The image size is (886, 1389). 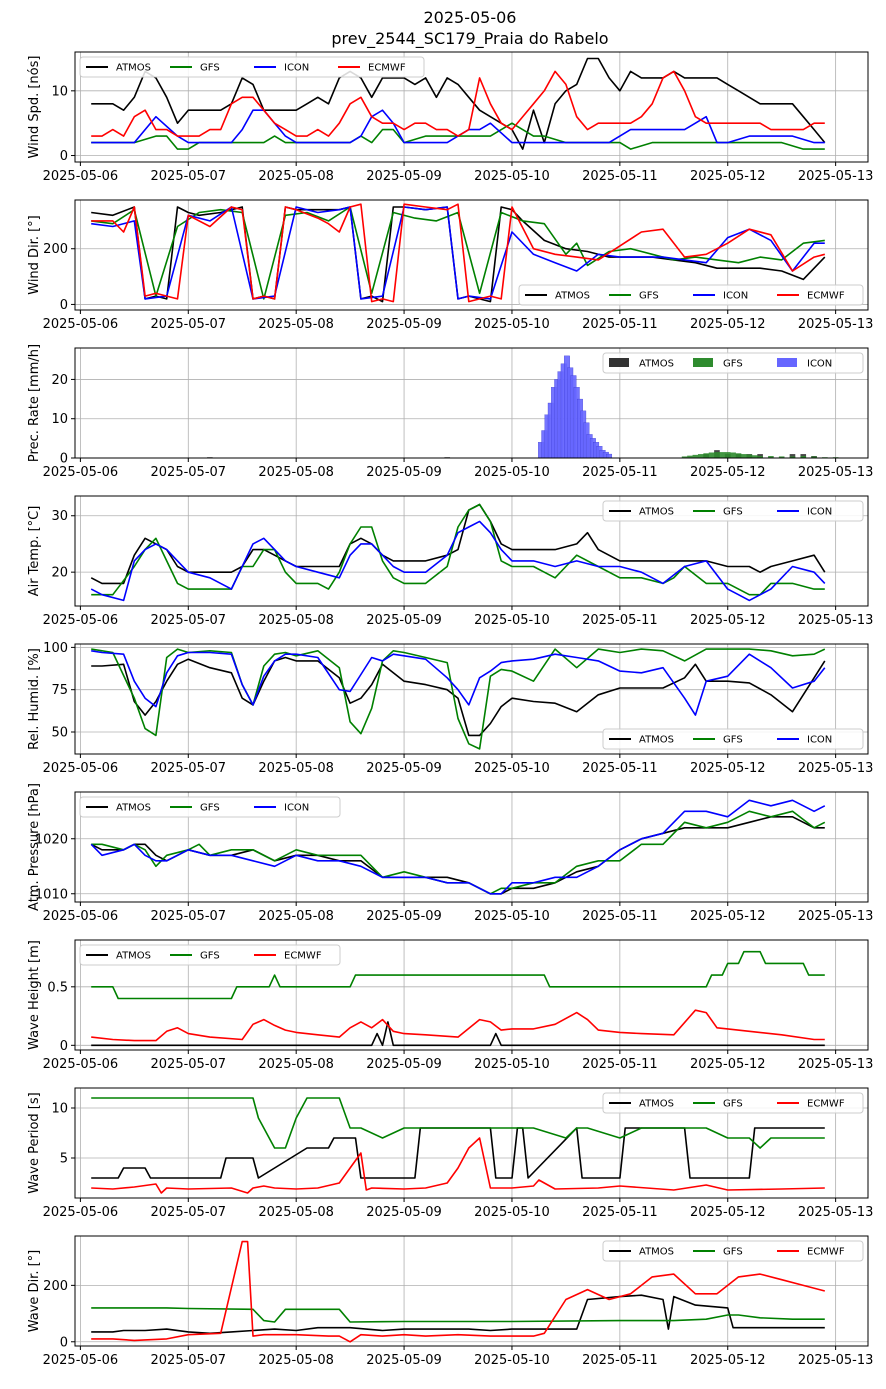 I want to click on x-tick-label: 2025-05-06, so click(x=81, y=768).